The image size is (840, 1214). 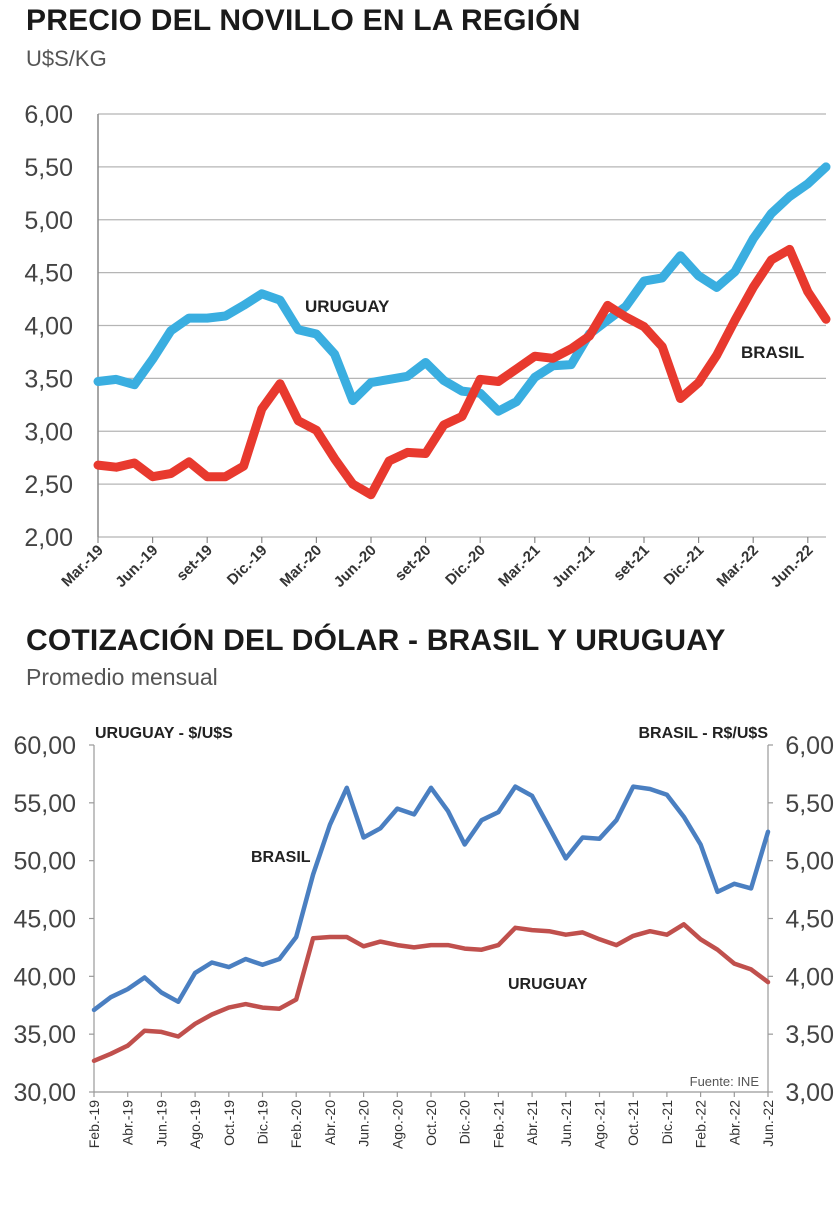 I want to click on x-tick-label: Dic.-20, so click(x=465, y=1122).